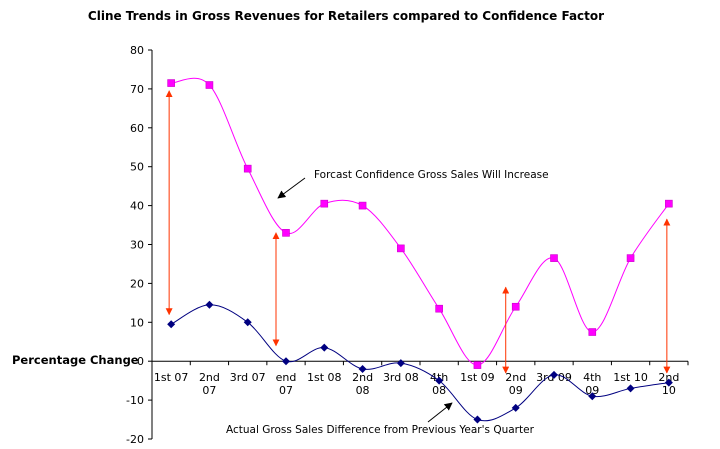  I want to click on y-tick-label: 60, so click(137, 128).